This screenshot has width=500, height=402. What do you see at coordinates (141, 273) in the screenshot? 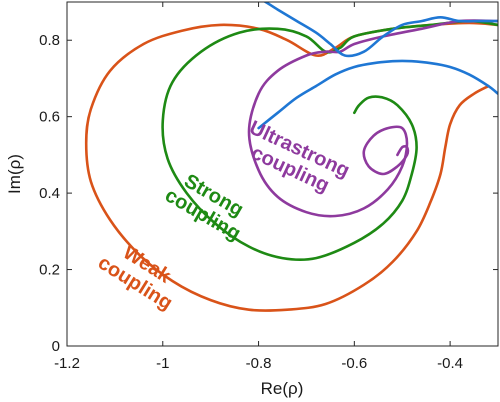
I see `curve-label-0: Weakcoupling` at bounding box center [141, 273].